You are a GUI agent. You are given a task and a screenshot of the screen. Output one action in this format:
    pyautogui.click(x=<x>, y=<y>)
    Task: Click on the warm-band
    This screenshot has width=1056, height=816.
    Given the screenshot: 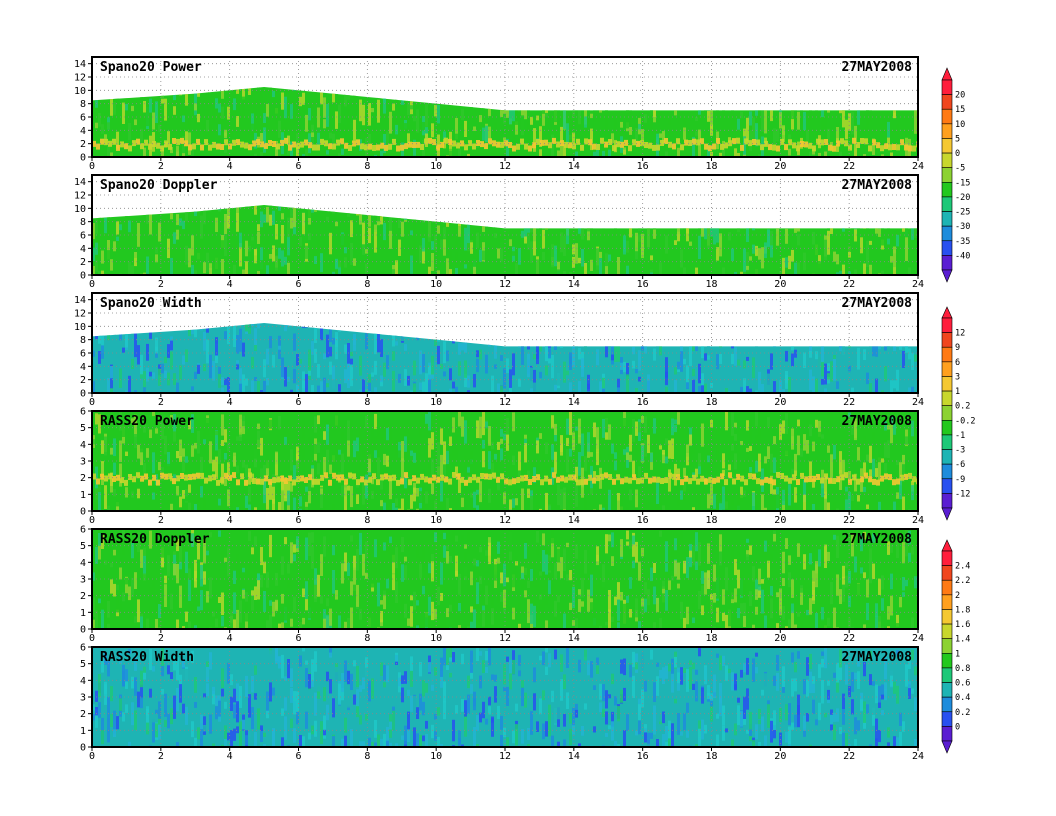 What is the action you would take?
    pyautogui.click(x=505, y=144)
    